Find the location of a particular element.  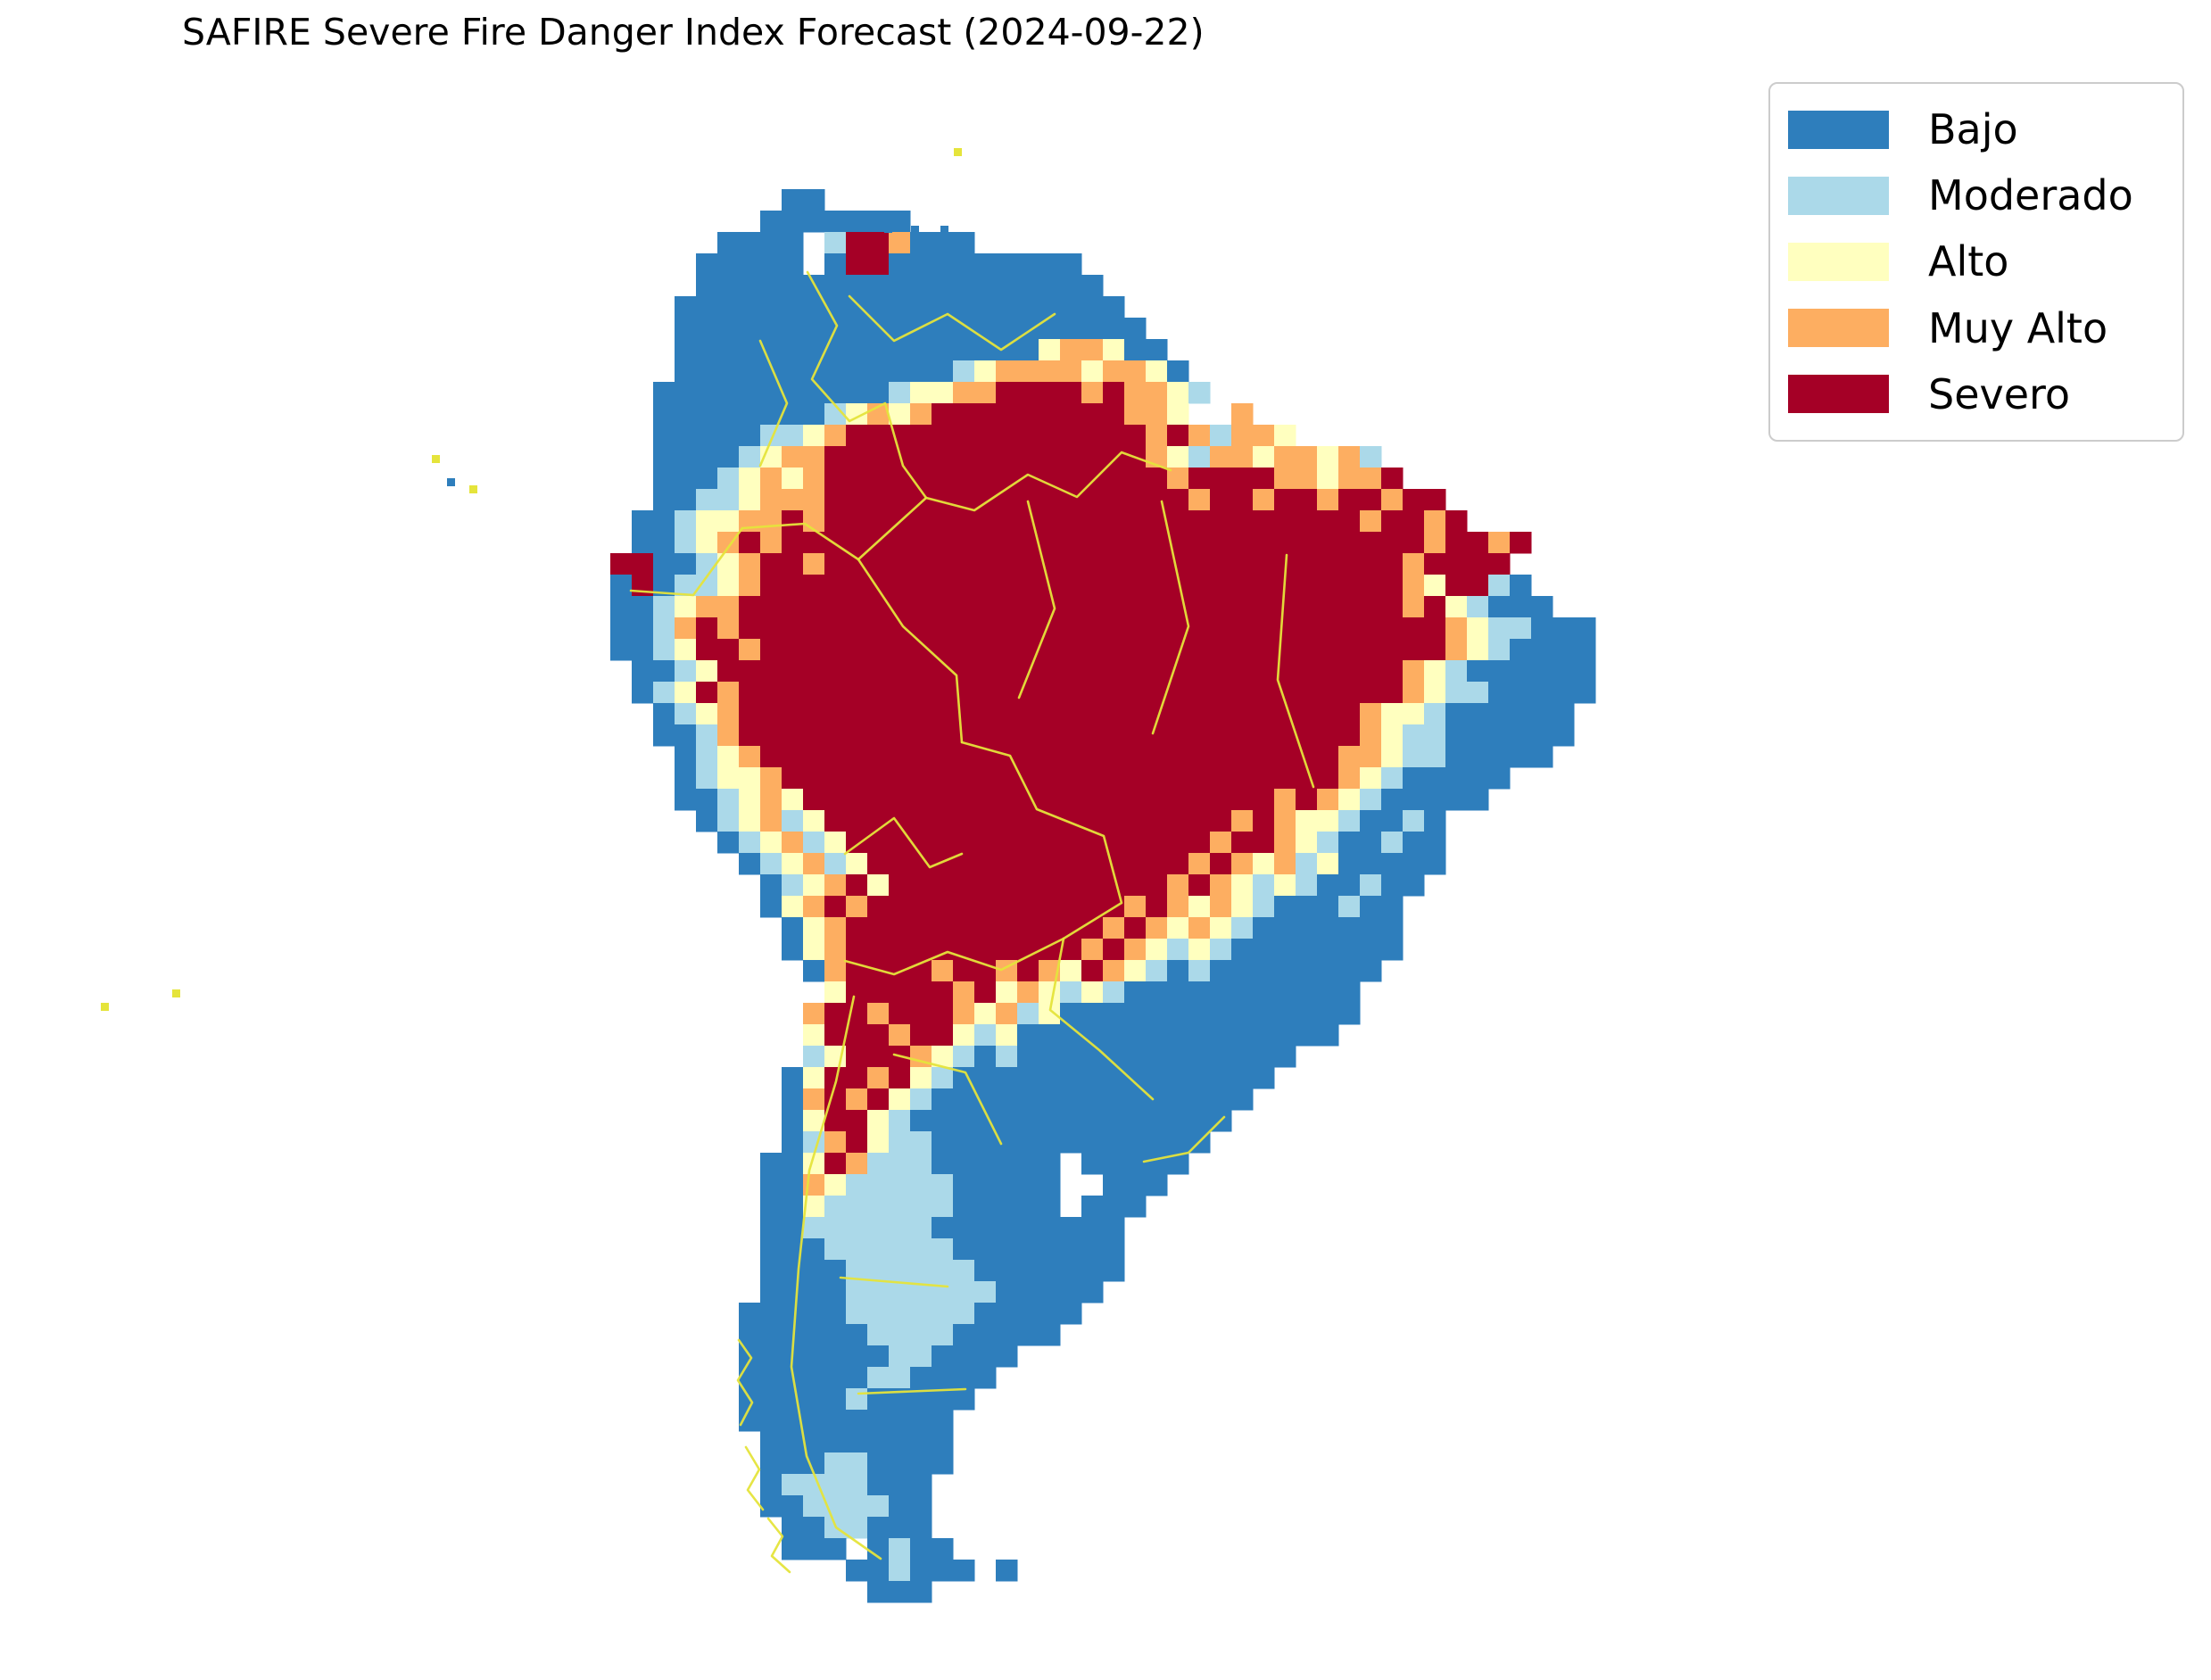

legend-label-severo: Severo is located at coordinates (1999, 393).